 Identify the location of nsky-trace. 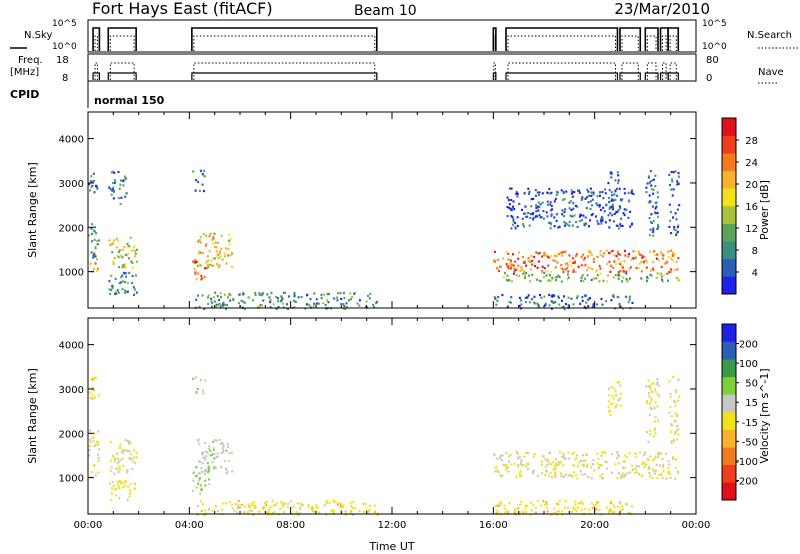
(96, 39).